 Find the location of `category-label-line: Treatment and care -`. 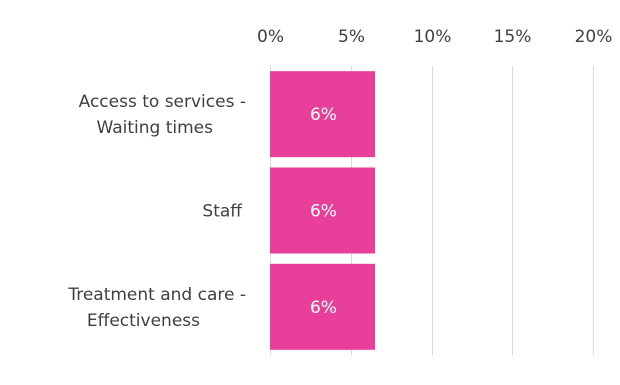

category-label-line: Treatment and care - is located at coordinates (156, 295).